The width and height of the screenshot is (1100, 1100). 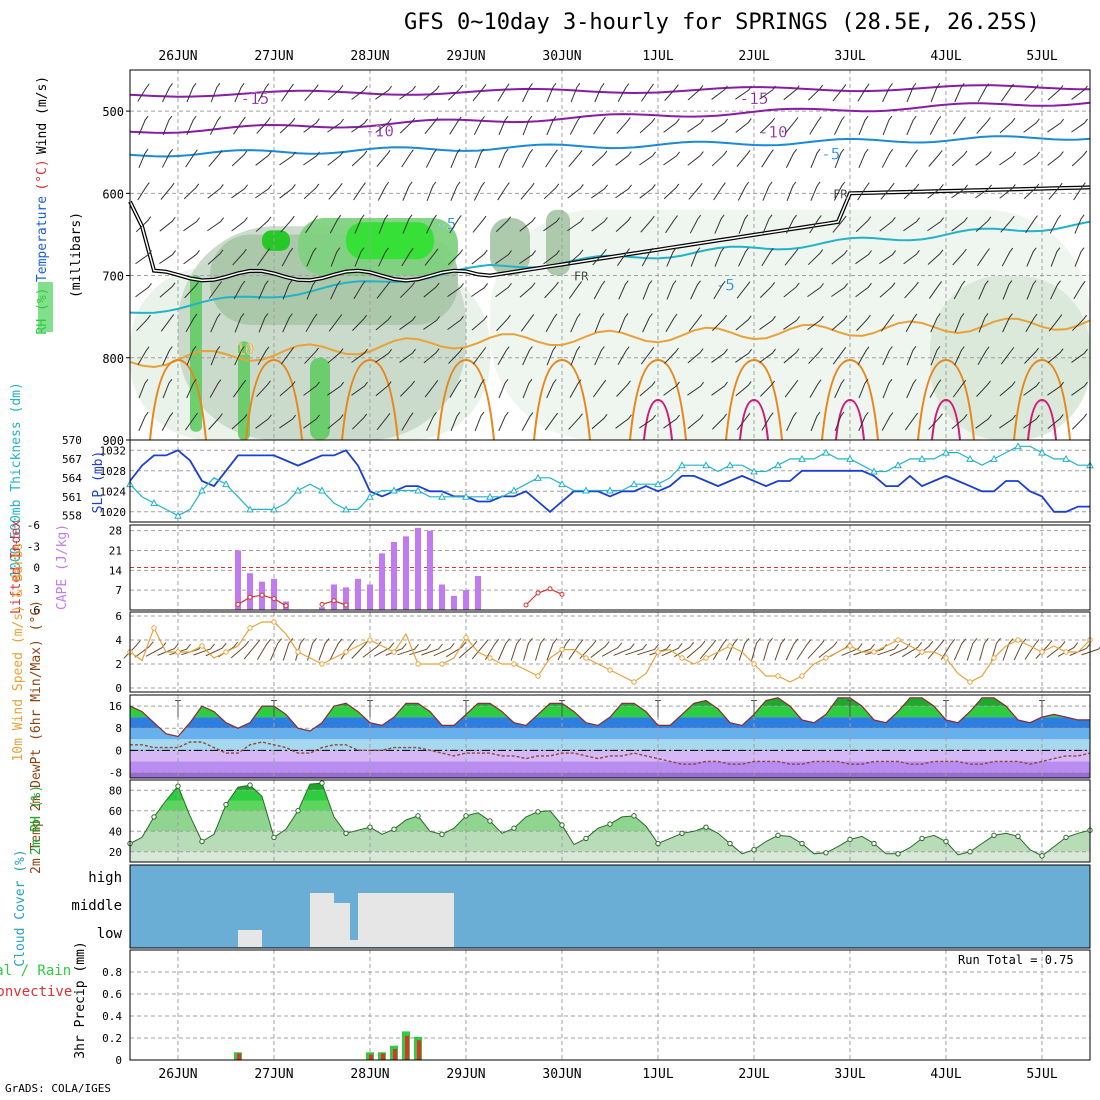 What do you see at coordinates (840, 194) in the screenshot?
I see `isotherm-label: FR` at bounding box center [840, 194].